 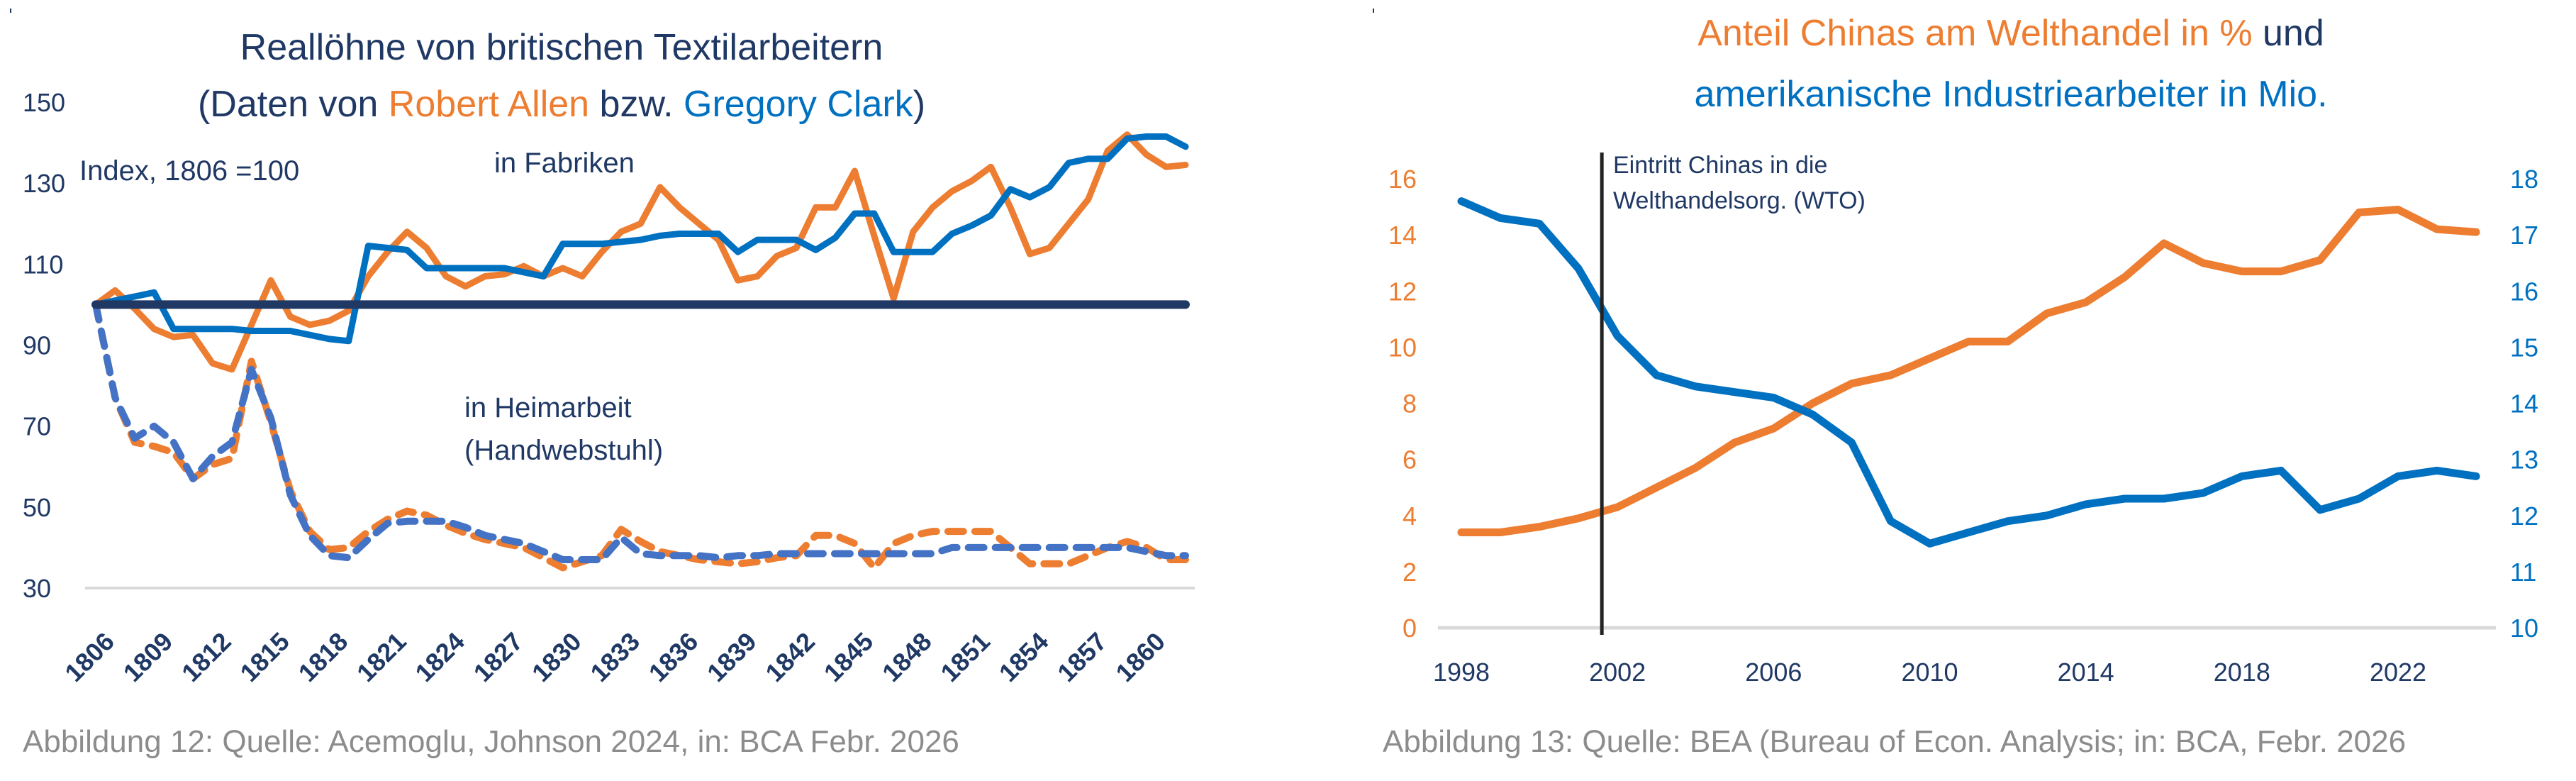 What do you see at coordinates (2523, 572) in the screenshot?
I see `right-right-y-tick-label: 11` at bounding box center [2523, 572].